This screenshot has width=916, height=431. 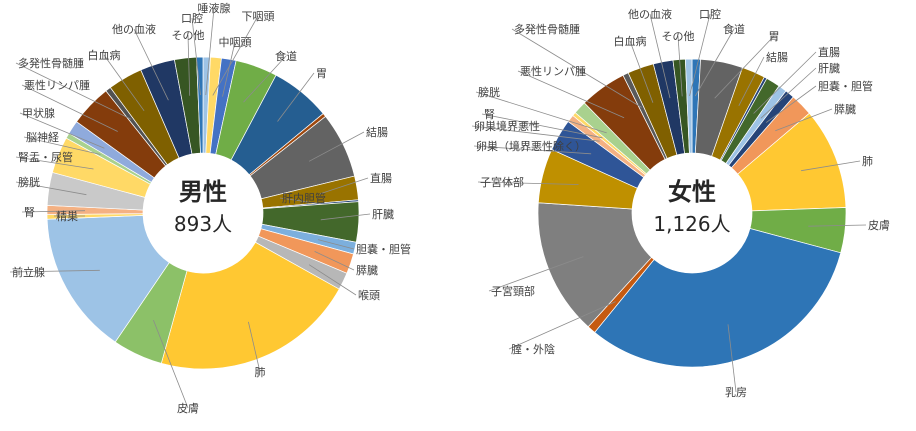 I want to click on female-slice-label: 白血病, so click(x=630, y=41).